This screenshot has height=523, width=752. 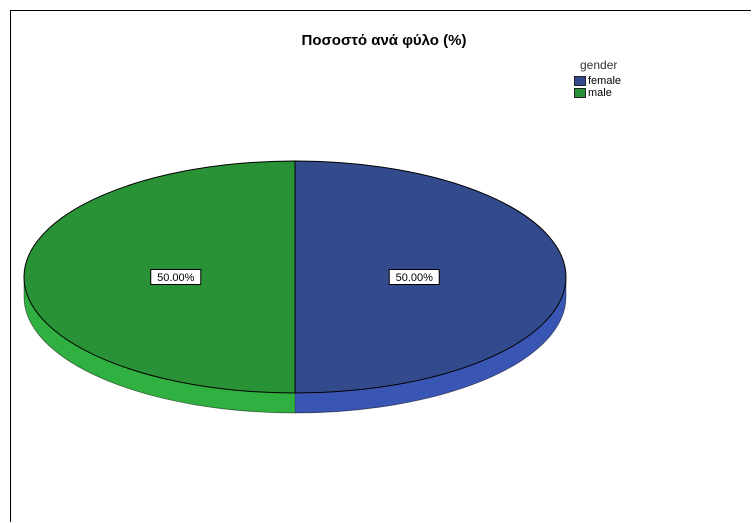 I want to click on data-label-male: 50.00%, so click(x=176, y=278).